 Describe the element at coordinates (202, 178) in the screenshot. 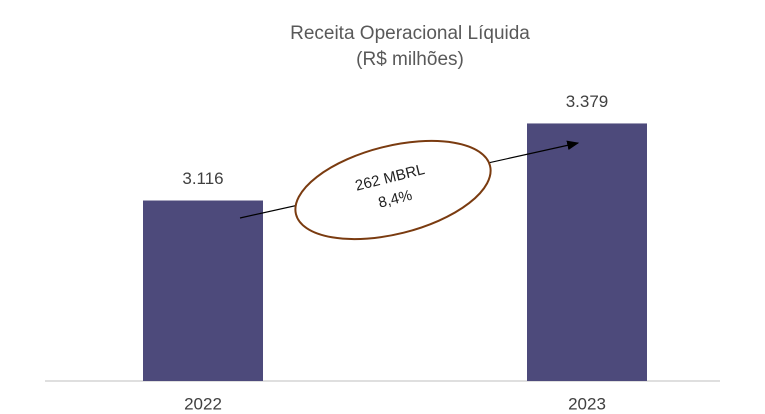

I see `value-label: 3.116` at that location.